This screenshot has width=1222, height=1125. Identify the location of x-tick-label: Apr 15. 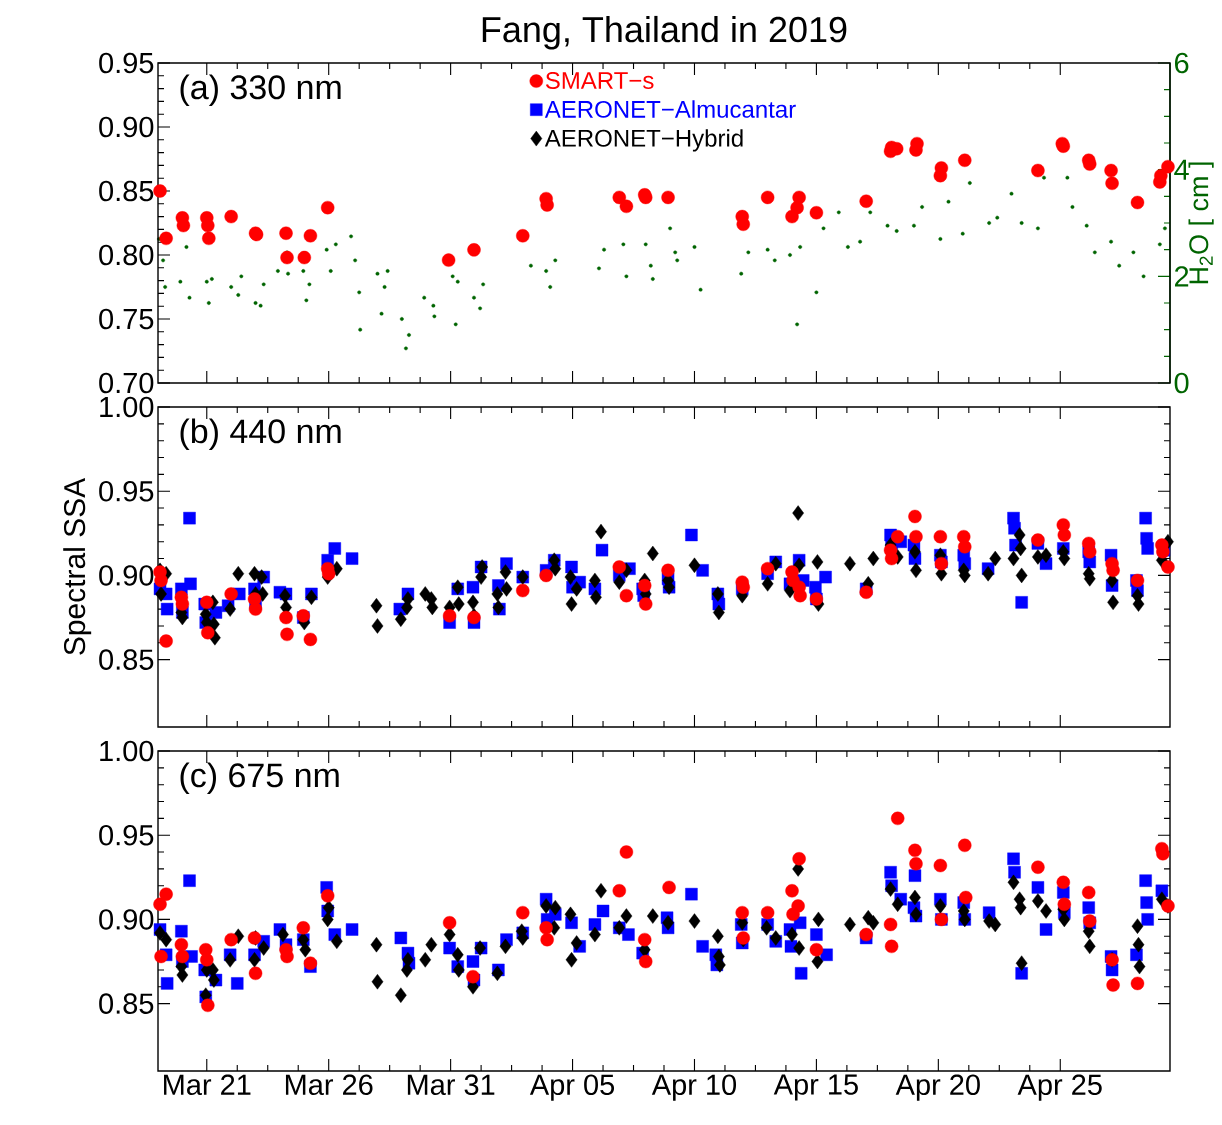
(815, 1087).